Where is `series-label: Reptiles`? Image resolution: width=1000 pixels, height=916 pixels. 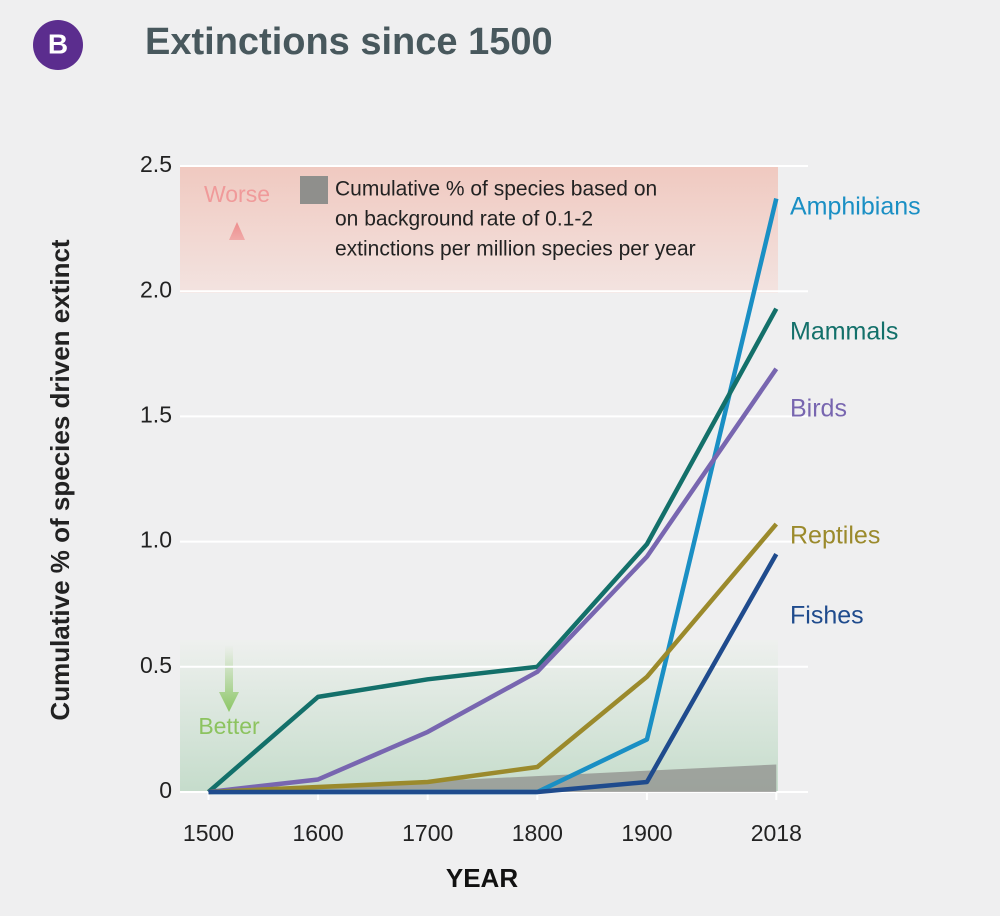
series-label: Reptiles is located at coordinates (835, 536).